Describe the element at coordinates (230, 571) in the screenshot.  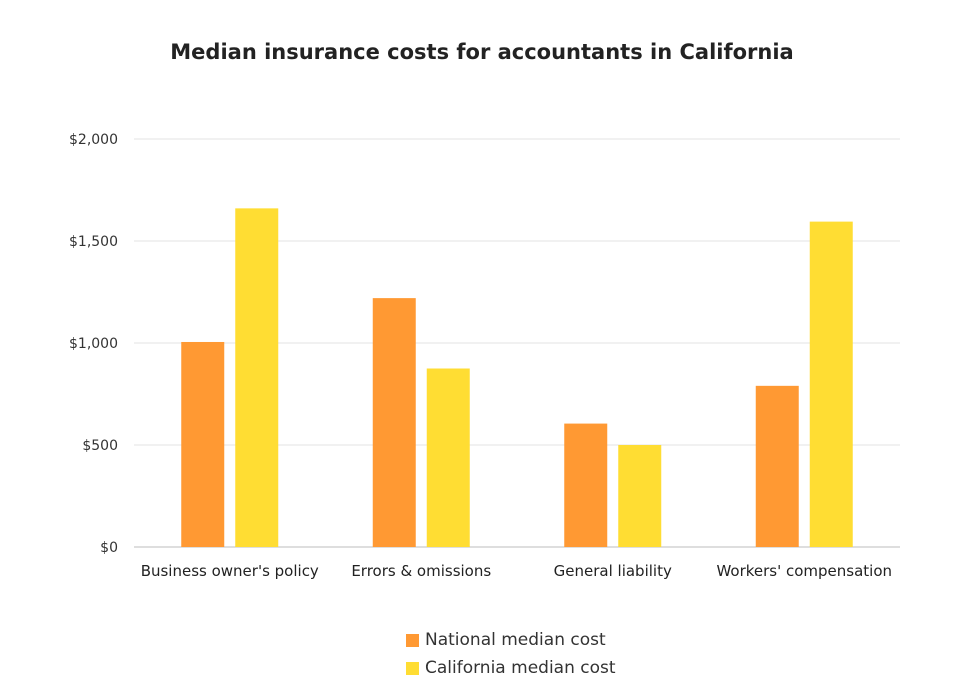
I see `x-category-label: Business owner's policy` at that location.